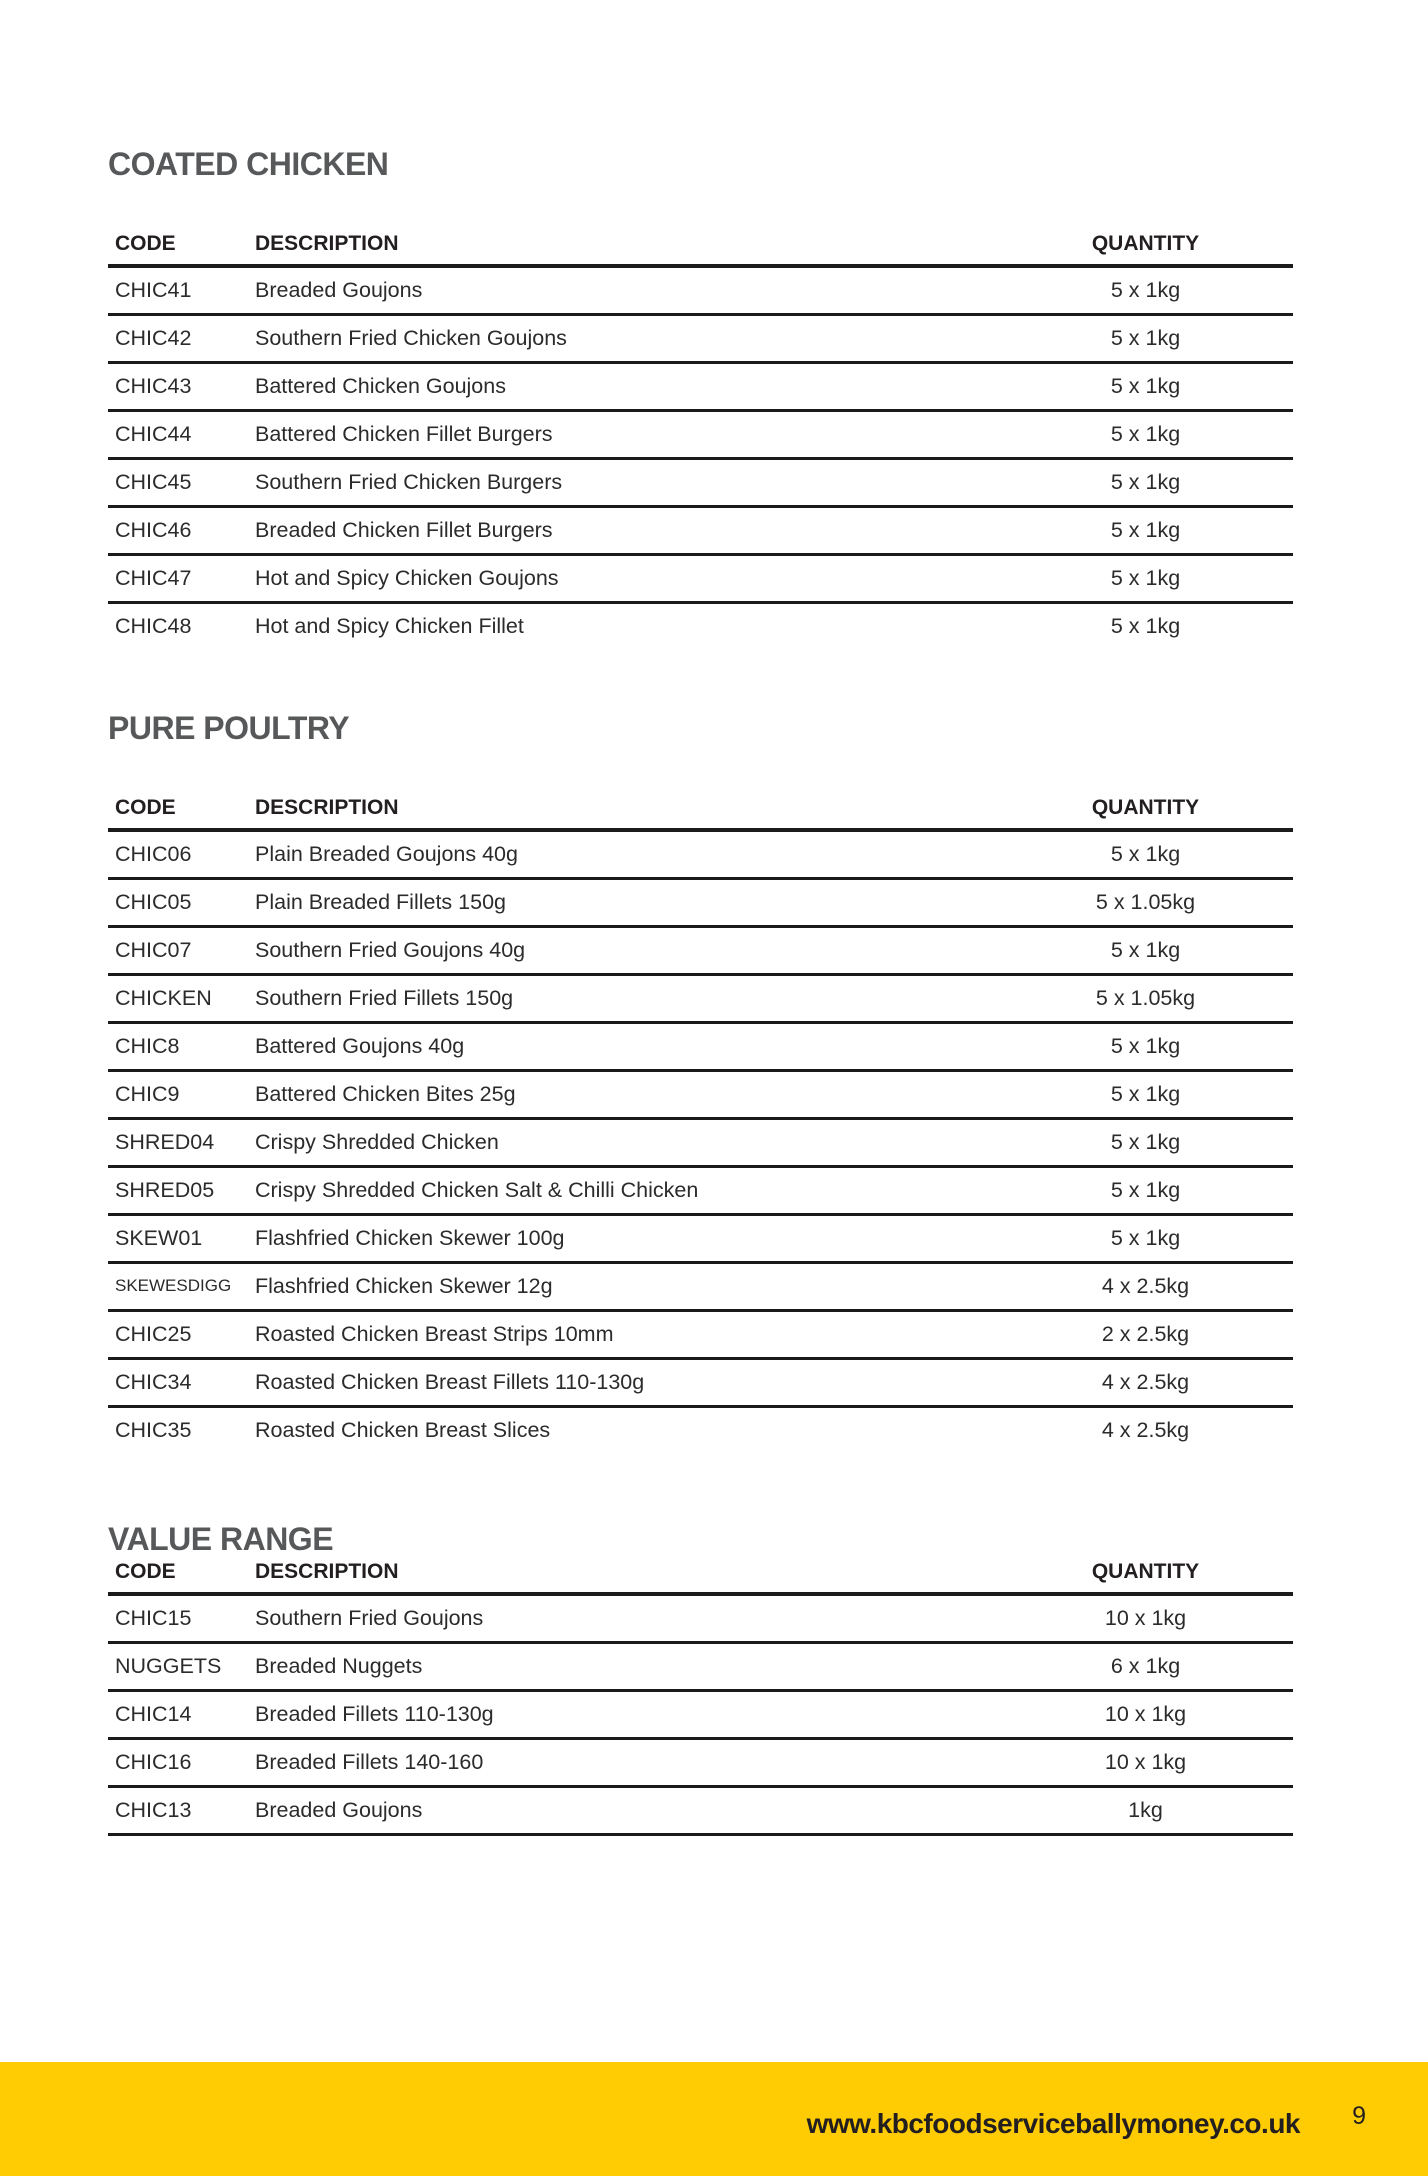 The image size is (1428, 2176). I want to click on code-cell: CHIC41, so click(178, 291).